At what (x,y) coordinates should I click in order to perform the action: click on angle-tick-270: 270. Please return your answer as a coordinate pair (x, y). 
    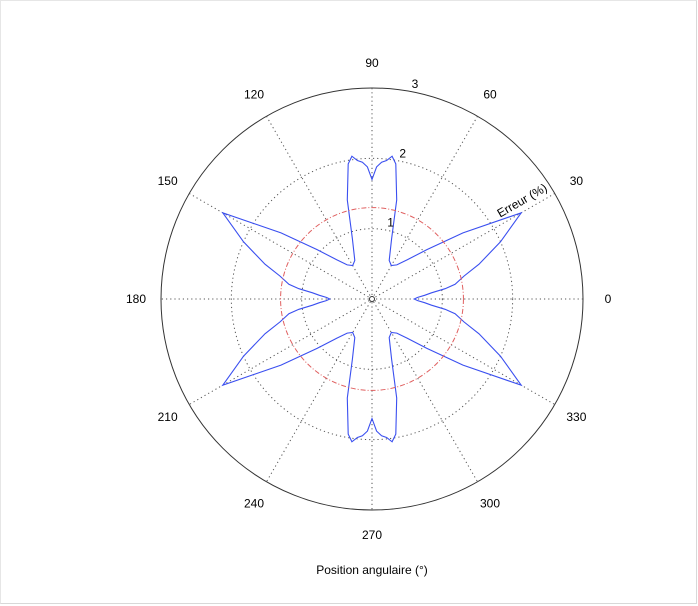
    Looking at the image, I should click on (372, 535).